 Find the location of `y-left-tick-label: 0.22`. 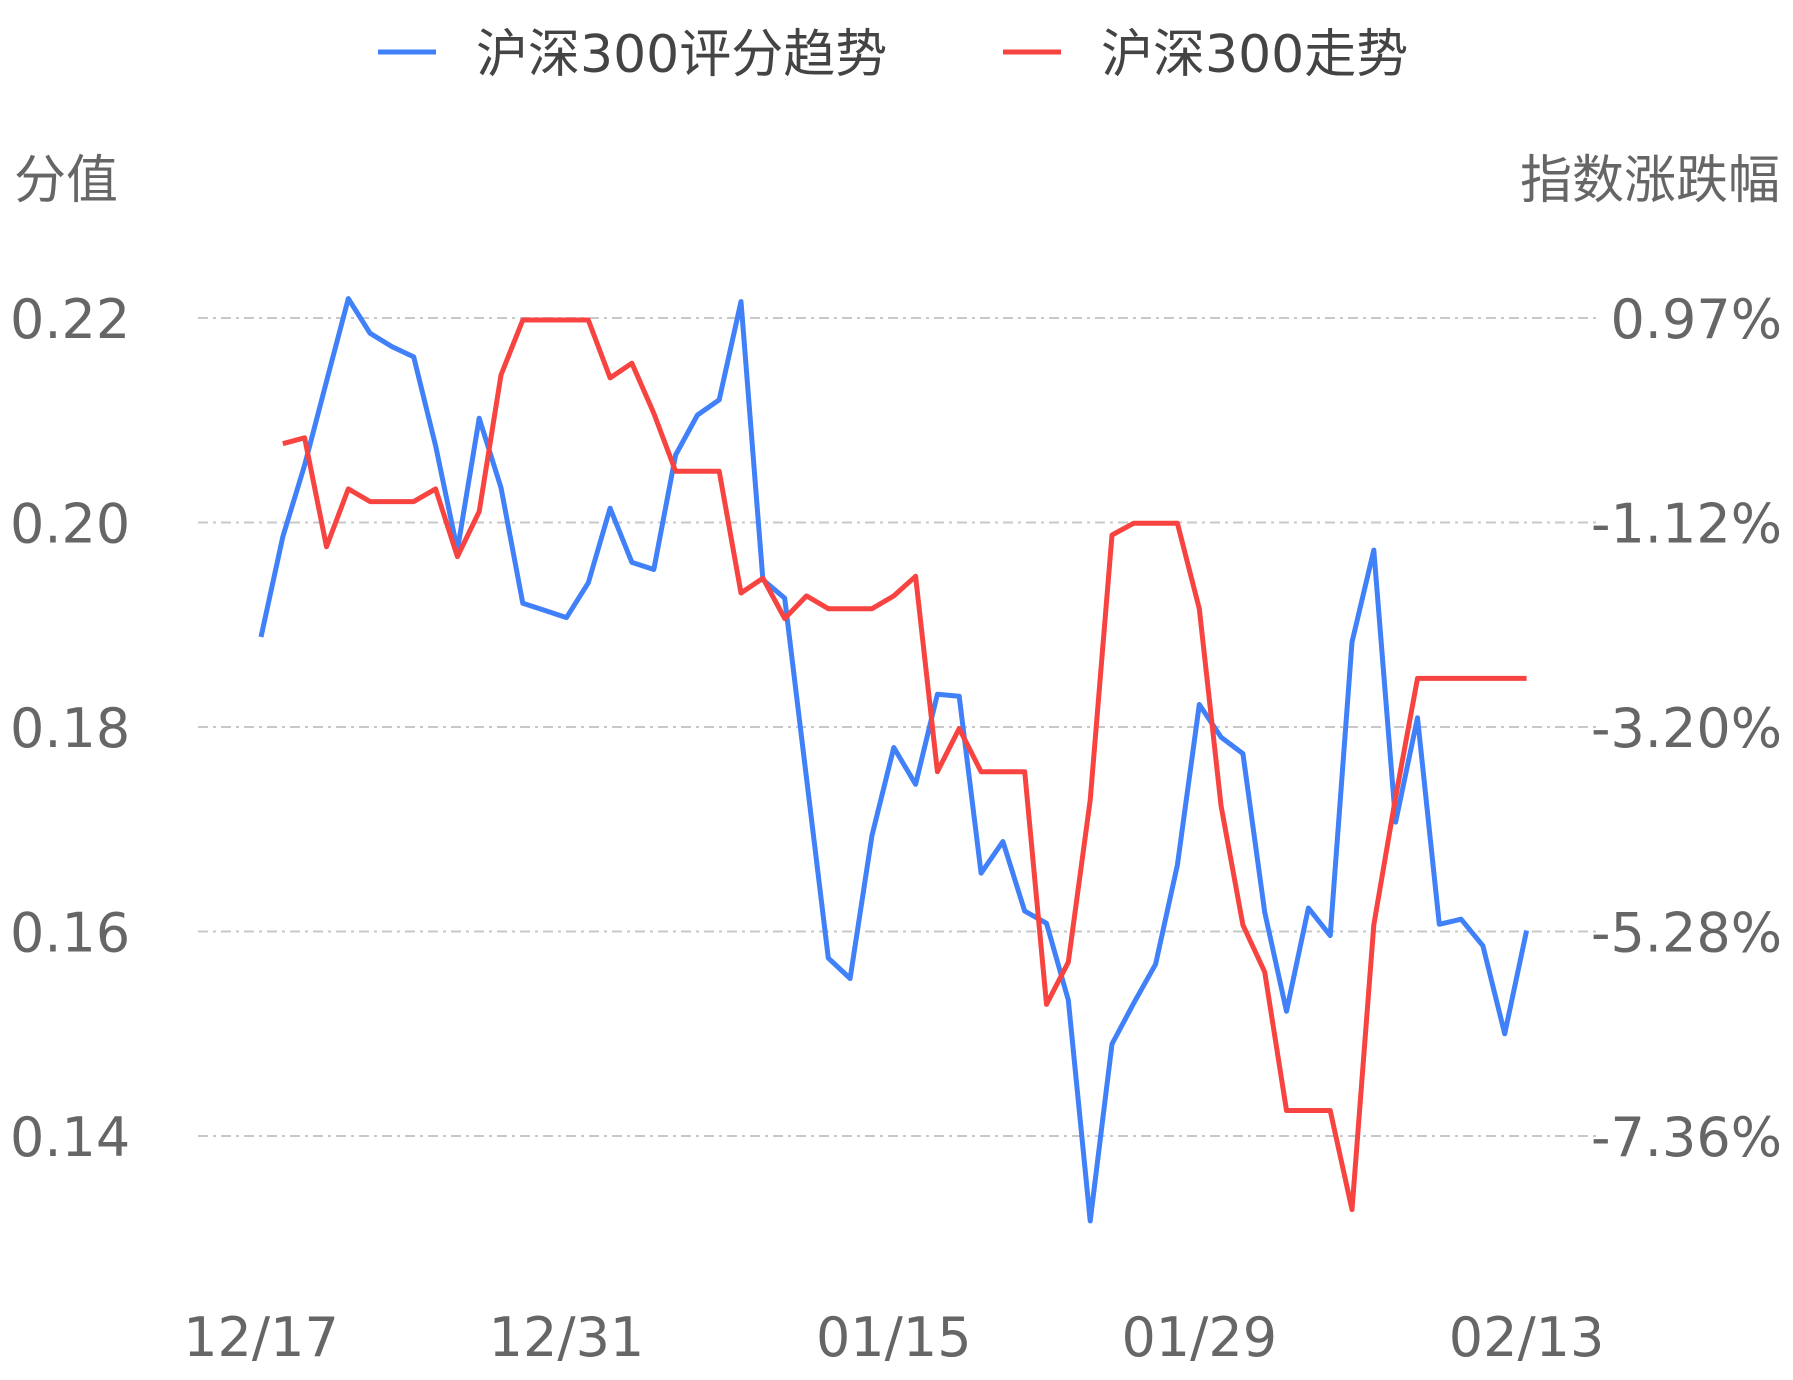

y-left-tick-label: 0.22 is located at coordinates (70, 319).